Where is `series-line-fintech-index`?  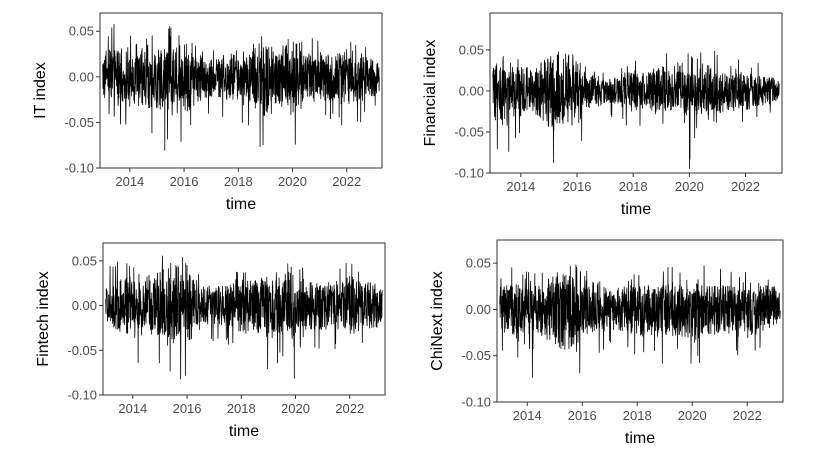
series-line-fintech-index is located at coordinates (244, 317).